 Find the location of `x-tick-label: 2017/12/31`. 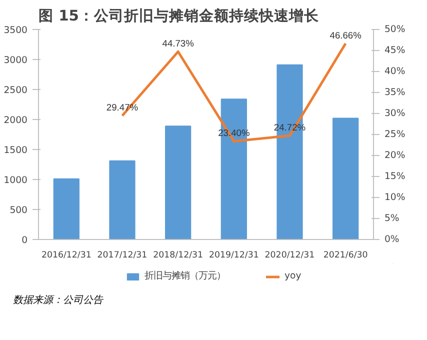

x-tick-label: 2017/12/31 is located at coordinates (122, 255).